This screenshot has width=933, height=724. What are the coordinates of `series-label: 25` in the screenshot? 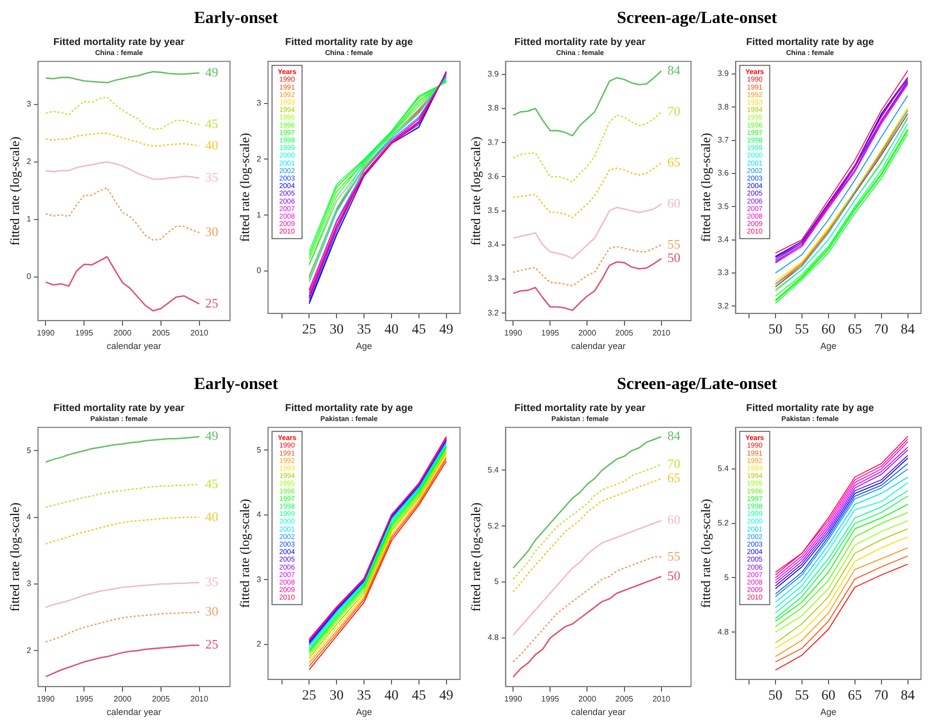 It's located at (211, 644).